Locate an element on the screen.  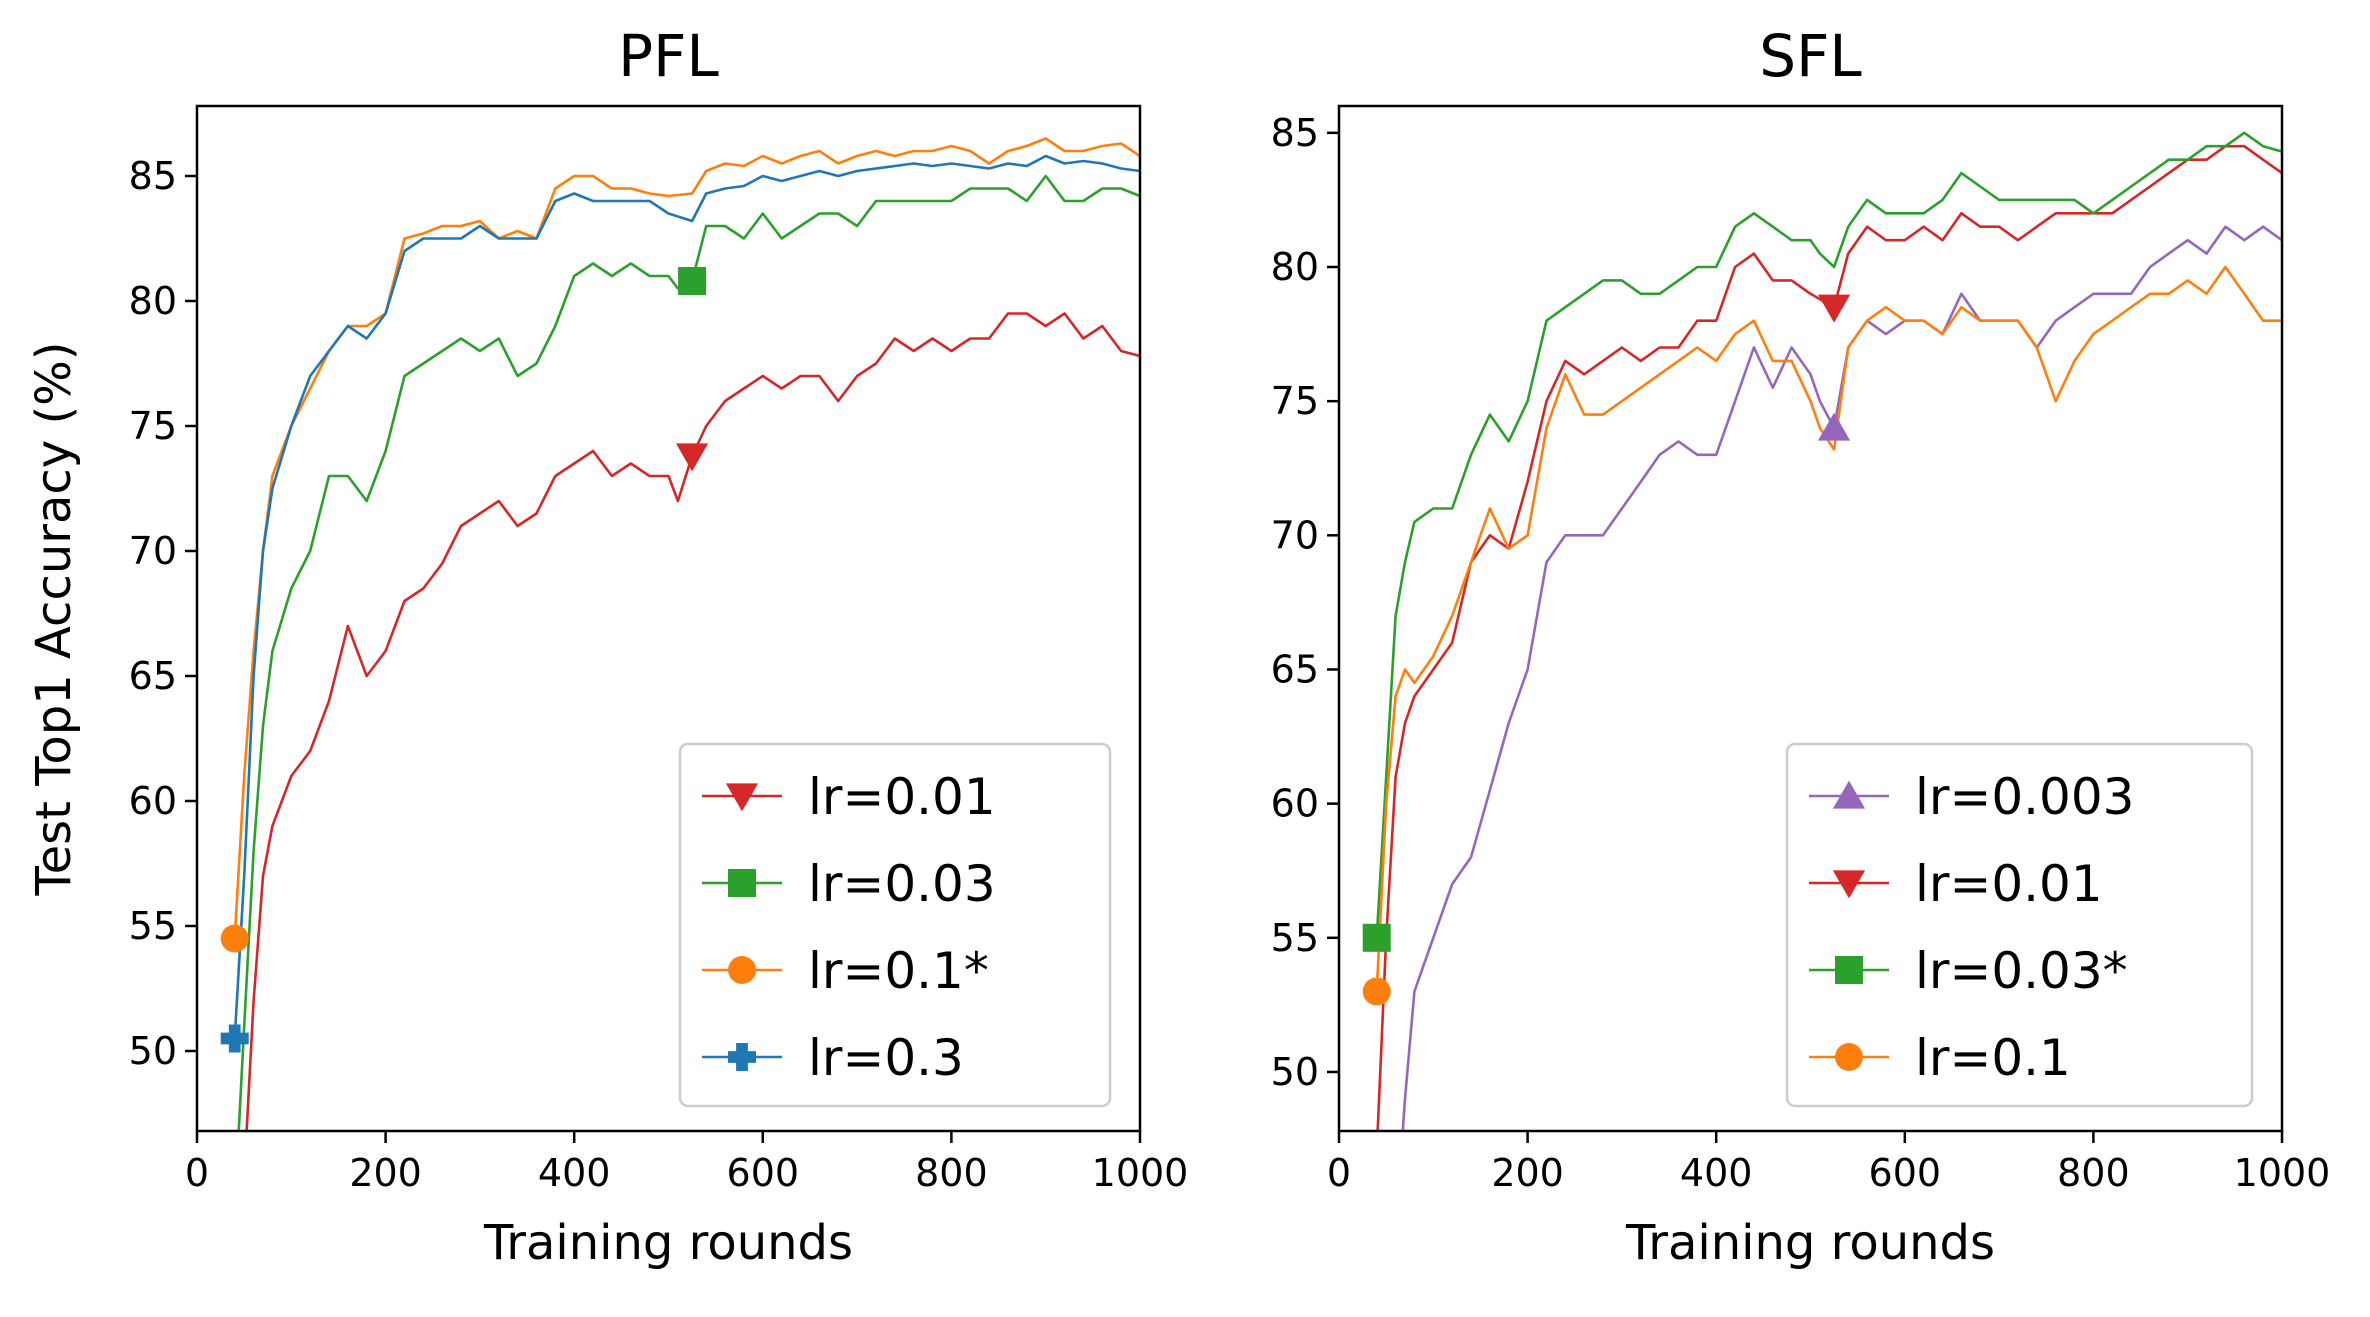
legend-label: lr=0.03* is located at coordinates (2021, 971).